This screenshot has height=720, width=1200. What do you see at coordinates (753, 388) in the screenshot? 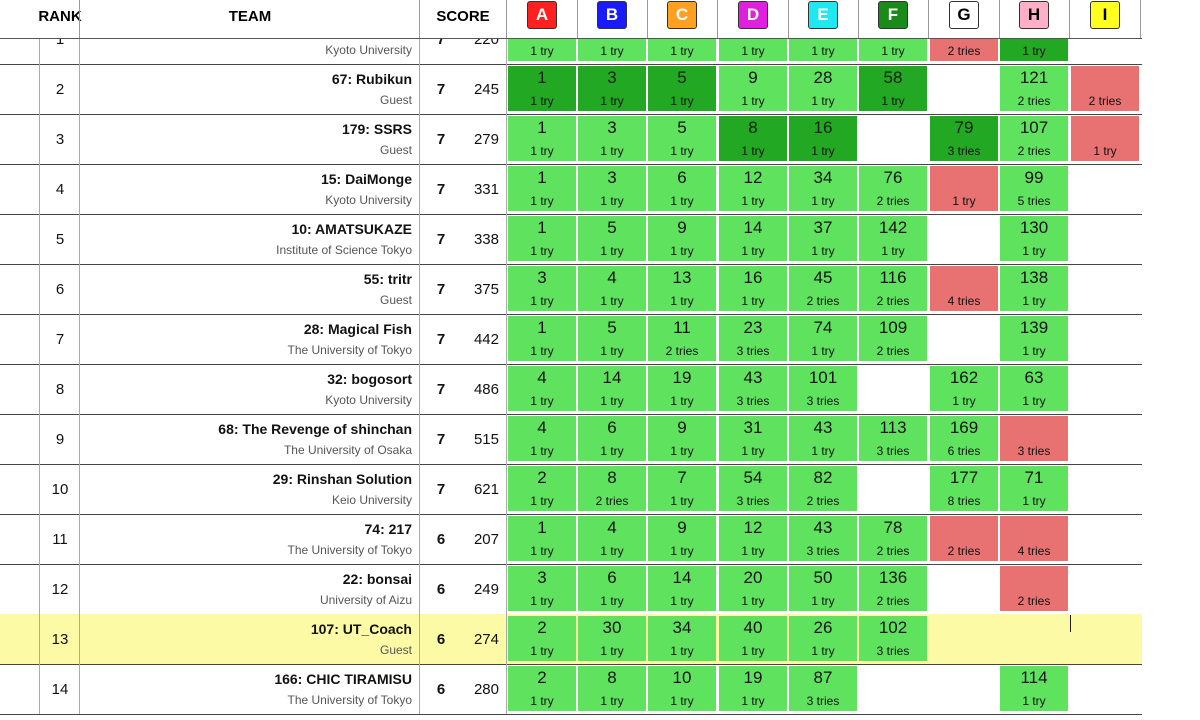
I see `problem-cell-d: 43 3 tries` at bounding box center [753, 388].